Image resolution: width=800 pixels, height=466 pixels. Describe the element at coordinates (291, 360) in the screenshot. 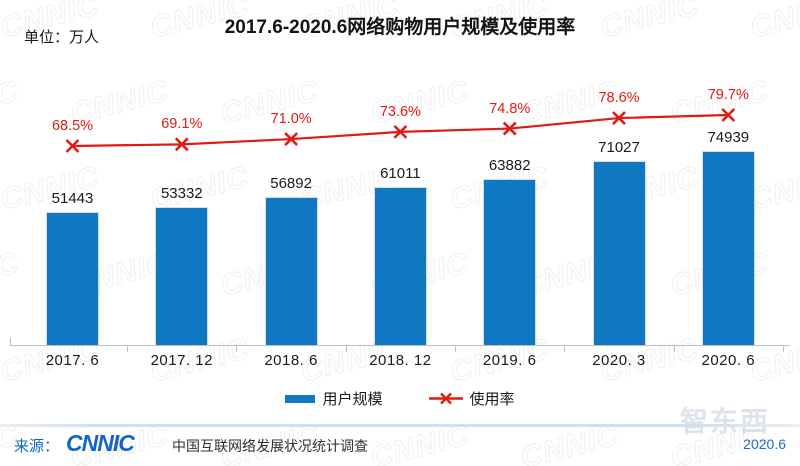

I see `x-axis-label-3: 2018. 6` at that location.